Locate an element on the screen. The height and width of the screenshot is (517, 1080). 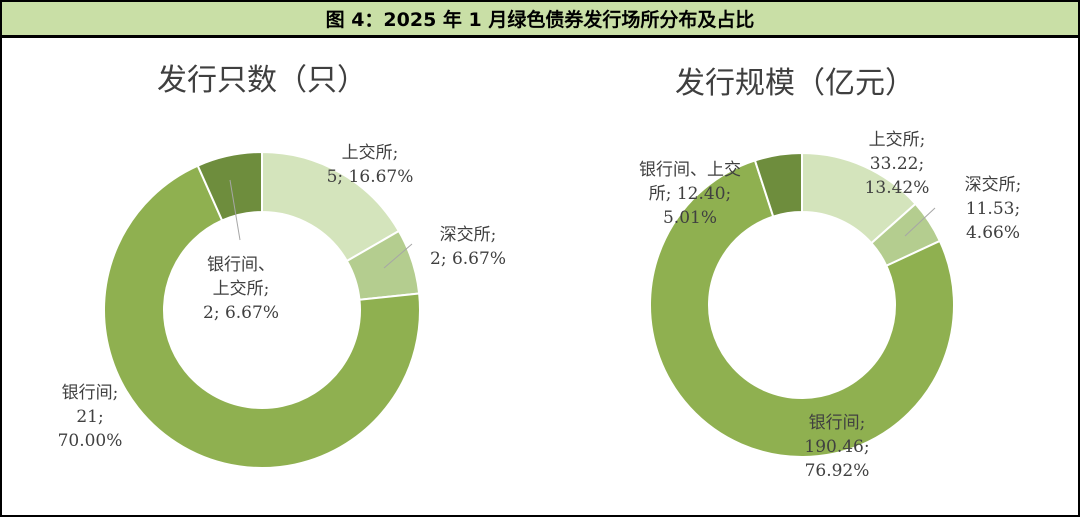
figure-title: 图 4：2025 年 1 月绿色债券发行场所分布及占比 is located at coordinates (540, 20).